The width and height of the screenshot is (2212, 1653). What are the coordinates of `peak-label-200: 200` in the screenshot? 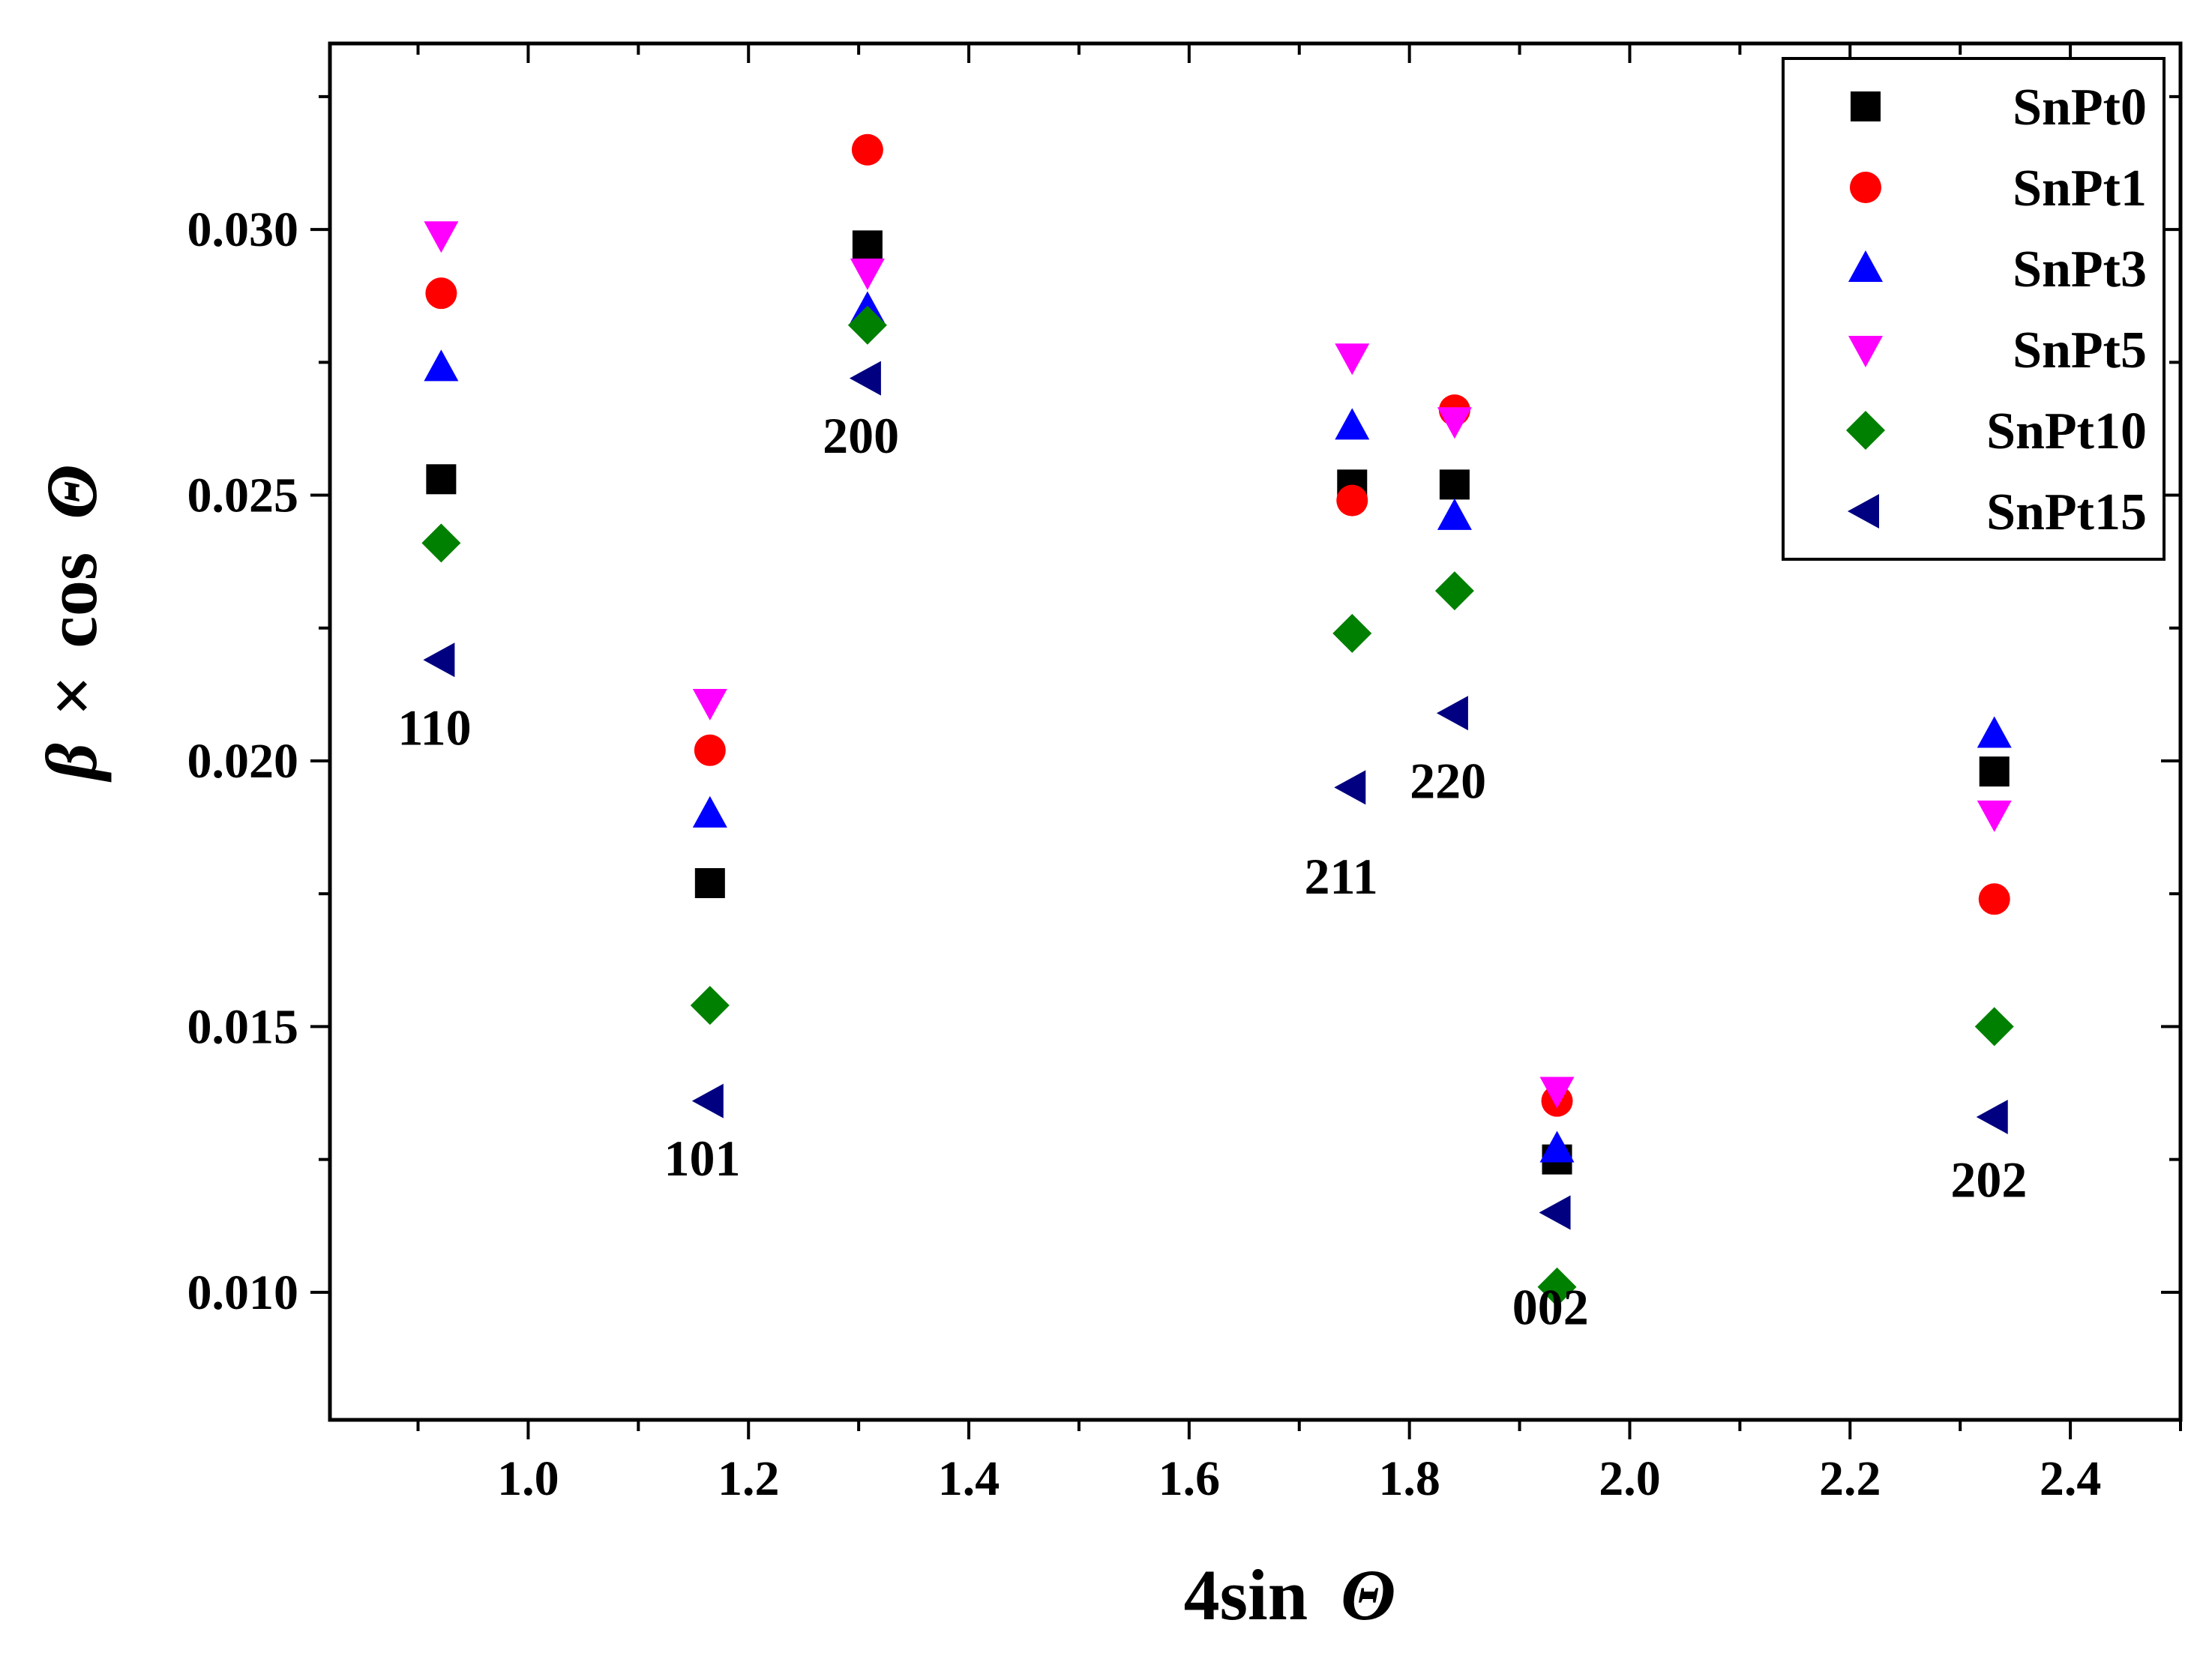 It's located at (861, 435).